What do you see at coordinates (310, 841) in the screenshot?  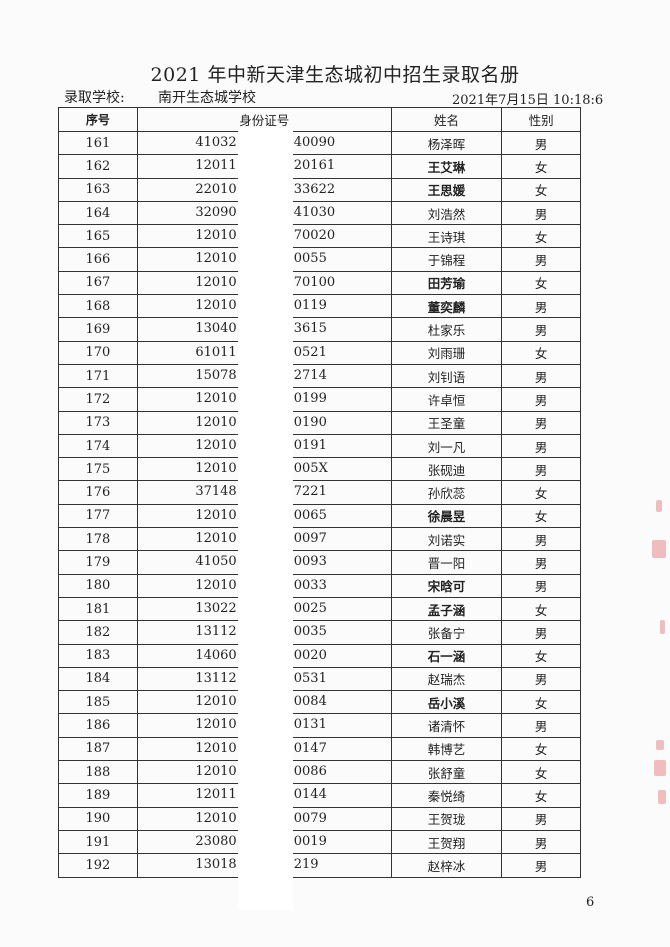 I see `id-suffix: 0019` at bounding box center [310, 841].